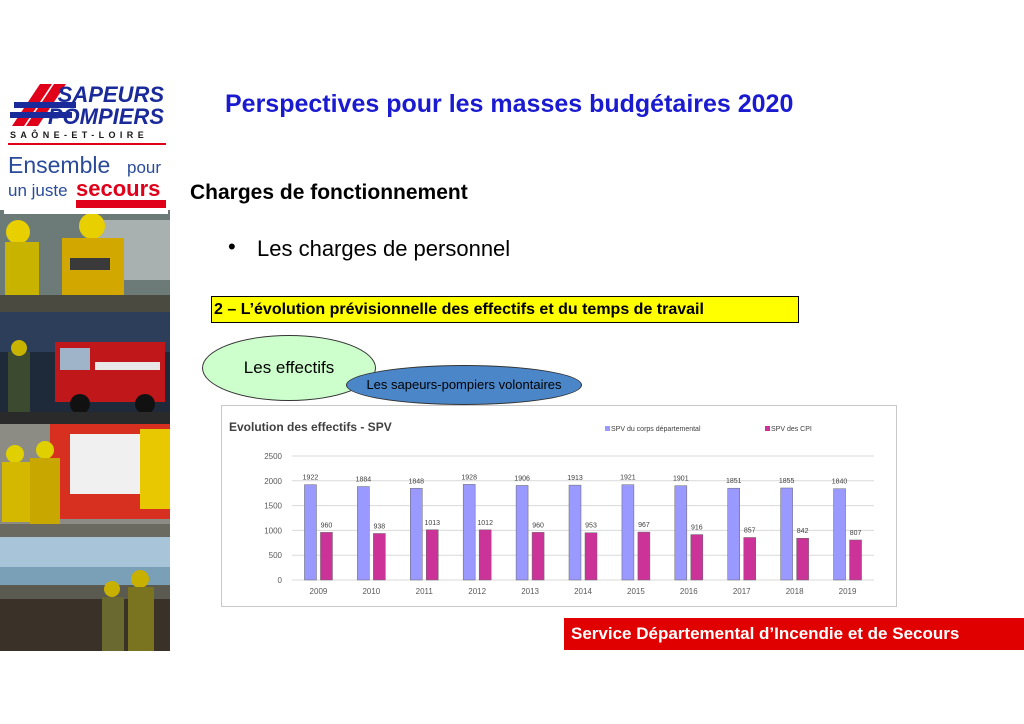  Describe the element at coordinates (591, 526) in the screenshot. I see `data-label: 953` at that location.